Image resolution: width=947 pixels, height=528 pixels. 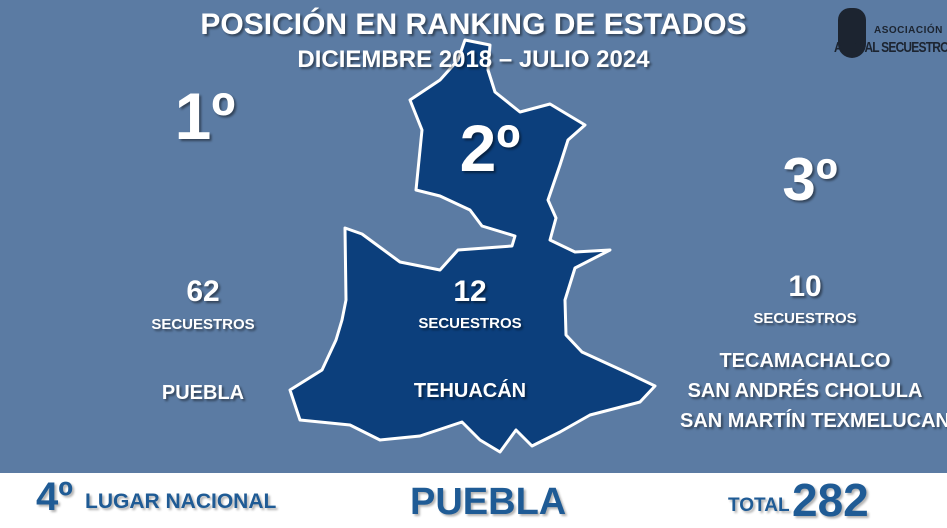 What do you see at coordinates (54, 497) in the screenshot?
I see `national-position: 4º` at bounding box center [54, 497].